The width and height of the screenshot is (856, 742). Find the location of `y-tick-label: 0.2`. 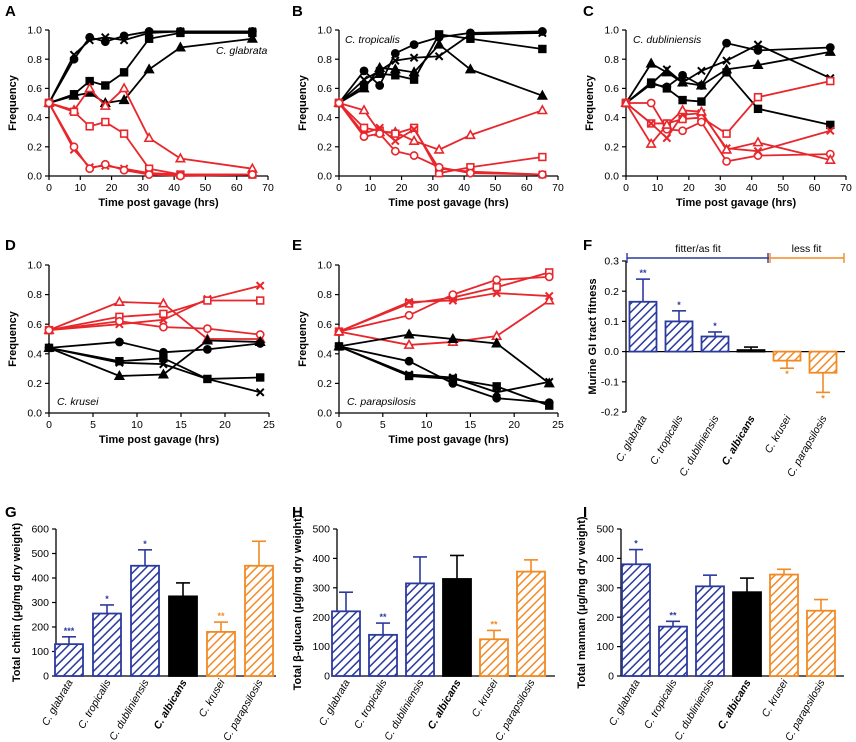

y-tick-label: 0.2 is located at coordinates (324, 384).